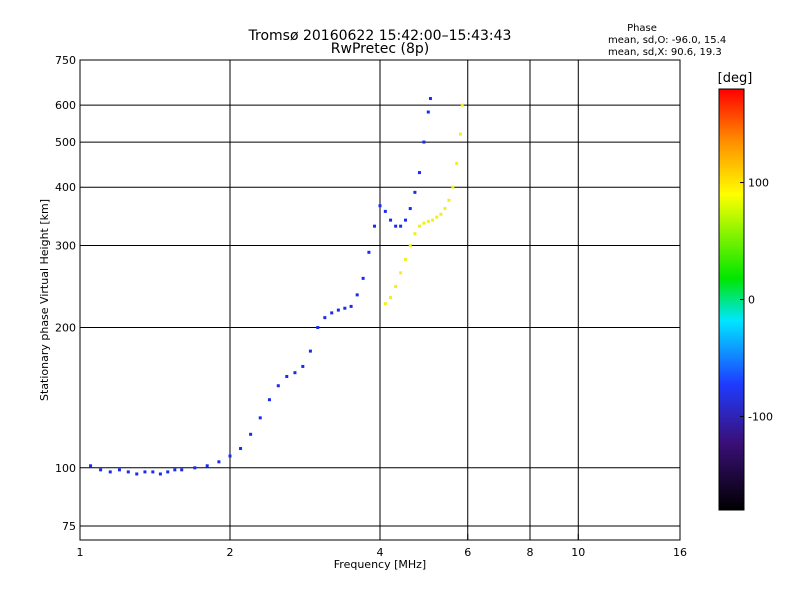  Describe the element at coordinates (467, 552) in the screenshot. I see `x-tick-label: 6` at that location.